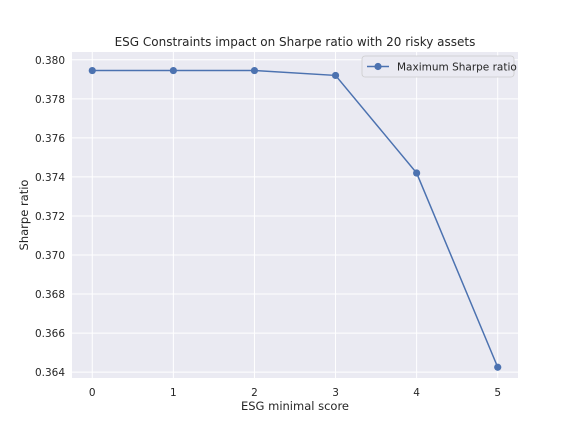 The height and width of the screenshot is (432, 576). I want to click on legend-label: Maximum Sharpe ratio, so click(457, 68).